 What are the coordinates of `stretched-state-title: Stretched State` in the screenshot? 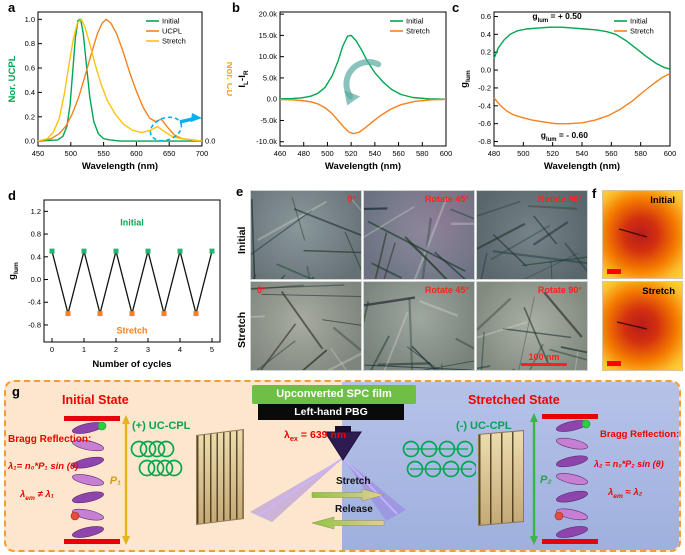 It's located at (514, 400).